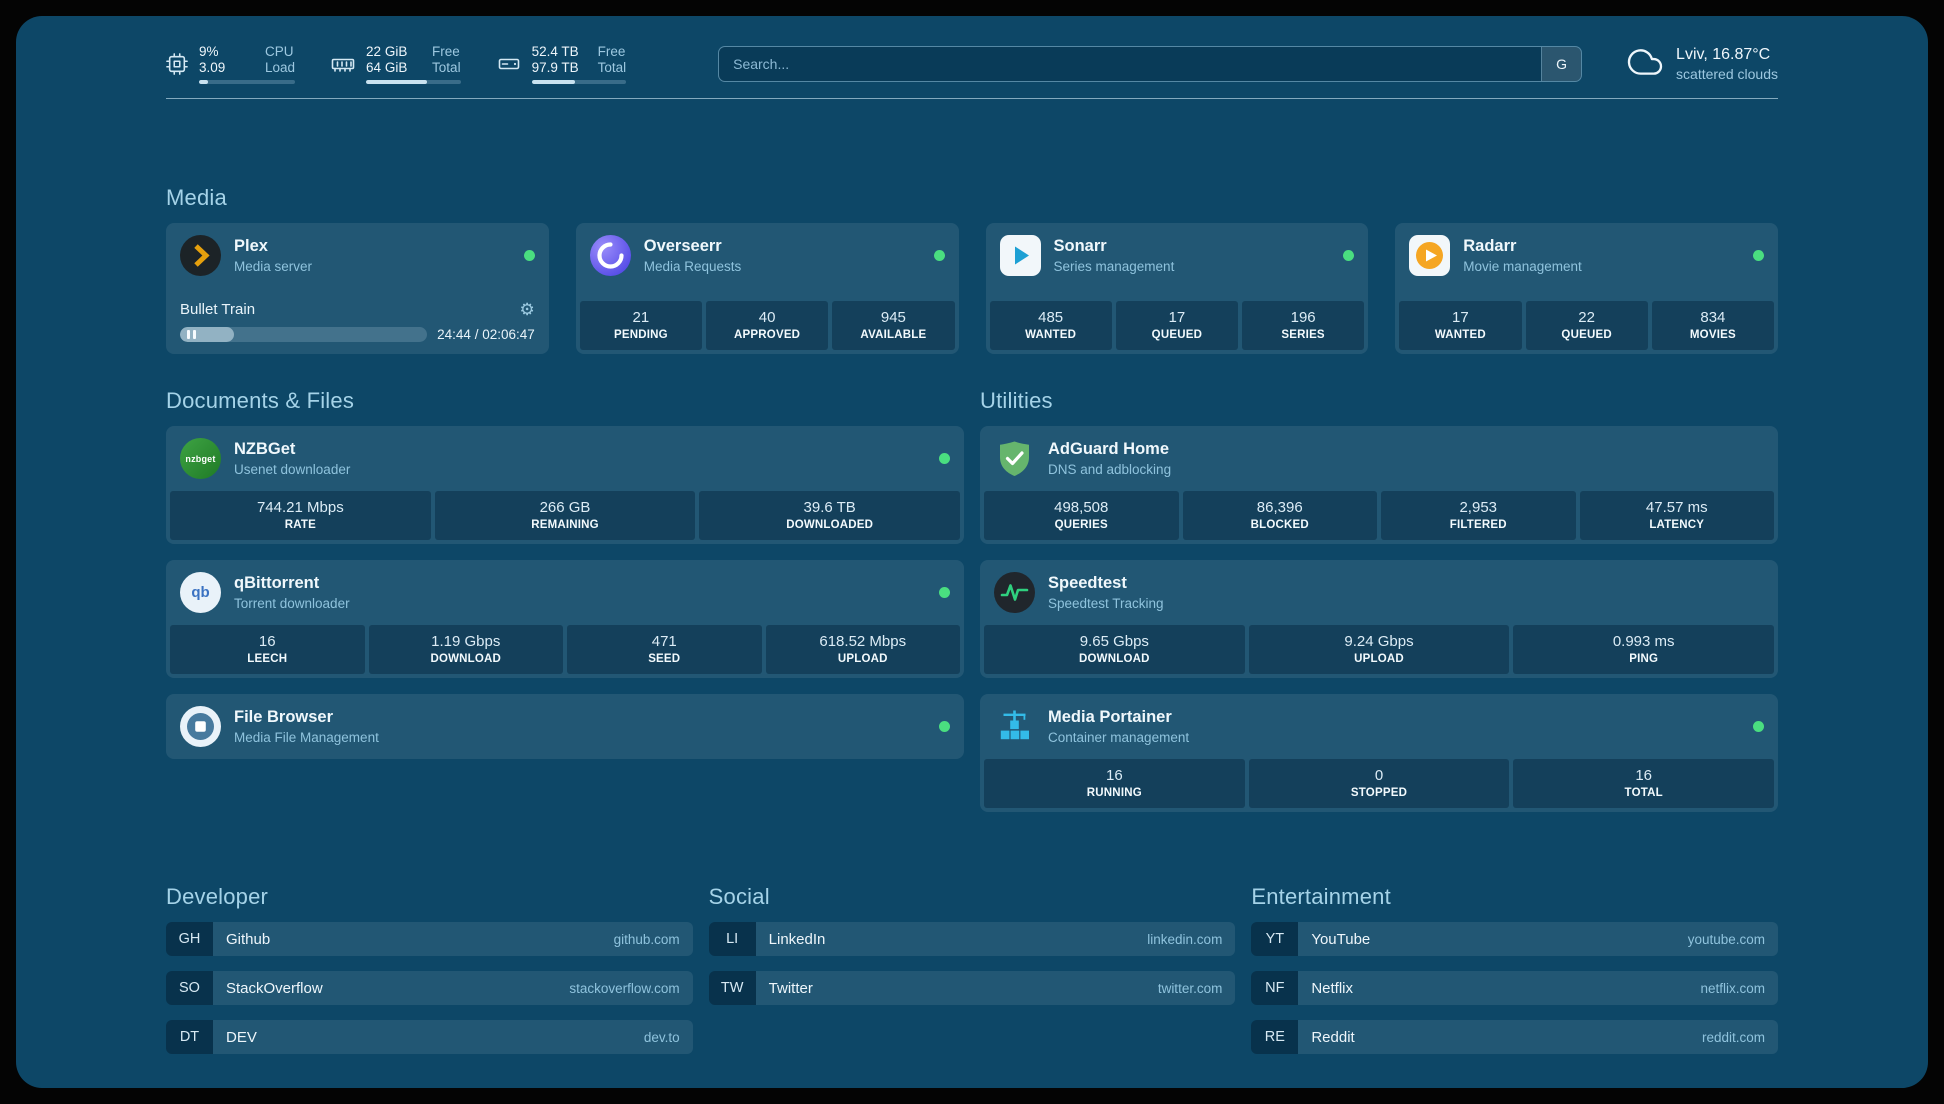  Describe the element at coordinates (509, 64) in the screenshot. I see `disk-icon` at that location.